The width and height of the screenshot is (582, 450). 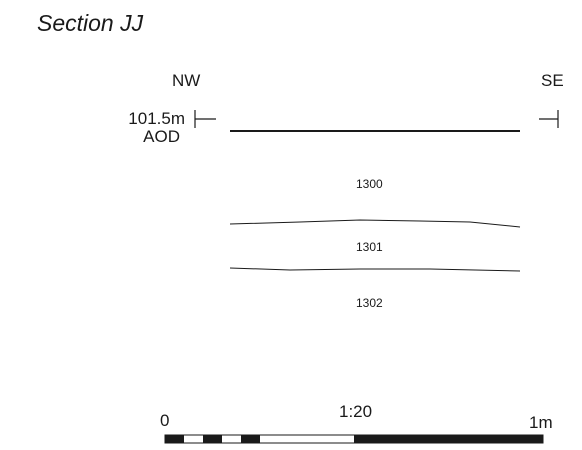 What do you see at coordinates (156, 118) in the screenshot?
I see `datum-level-value: 101.5m` at bounding box center [156, 118].